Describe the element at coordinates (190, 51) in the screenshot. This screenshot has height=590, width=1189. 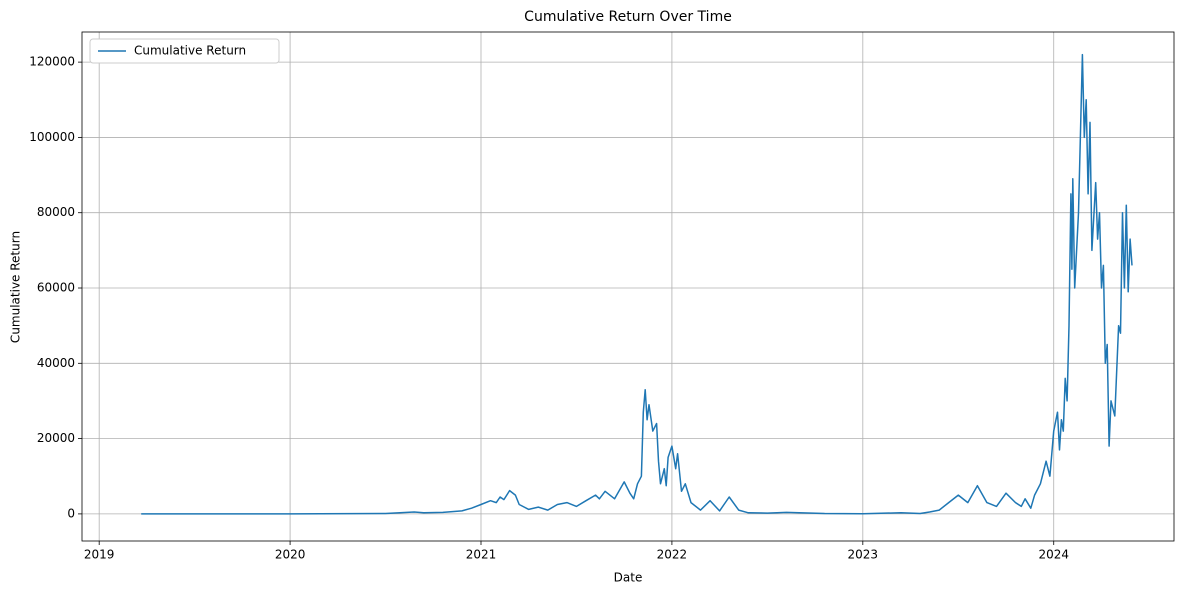
I see `legend-label: Cumulative Return` at that location.